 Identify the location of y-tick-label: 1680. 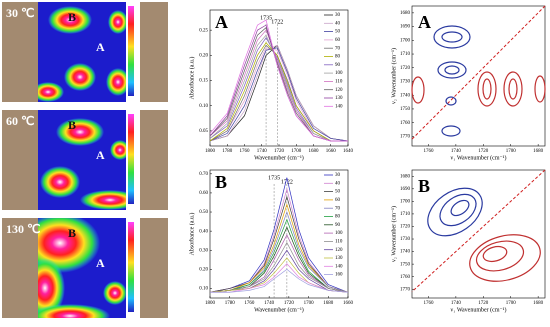
(405, 13).